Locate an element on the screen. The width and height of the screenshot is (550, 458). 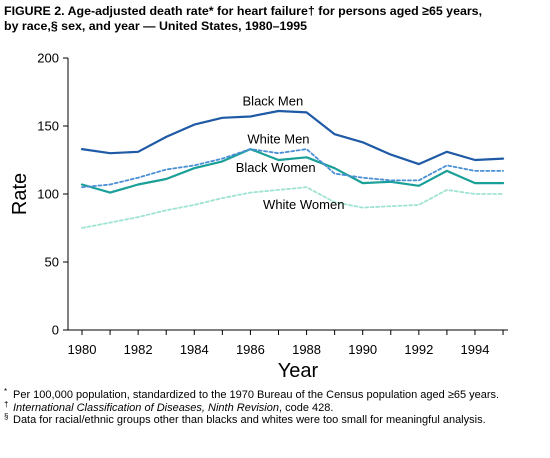
series-label-black-men: Black Men is located at coordinates (273, 101).